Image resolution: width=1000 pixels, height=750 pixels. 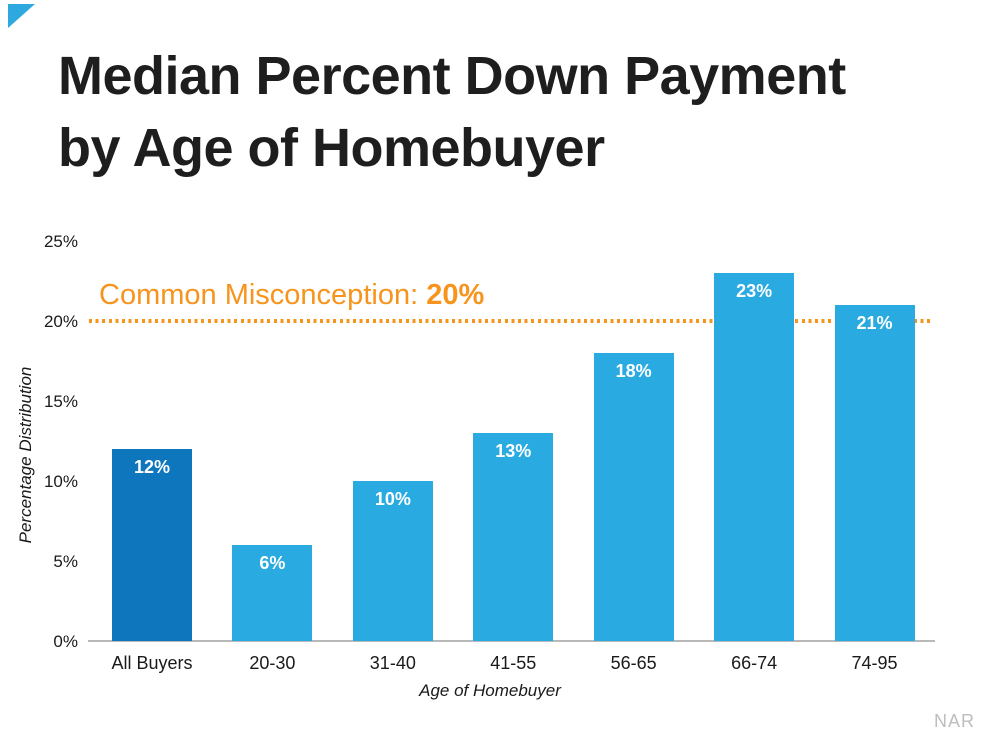 I want to click on bar-value-label: 23%, so click(x=754, y=291).